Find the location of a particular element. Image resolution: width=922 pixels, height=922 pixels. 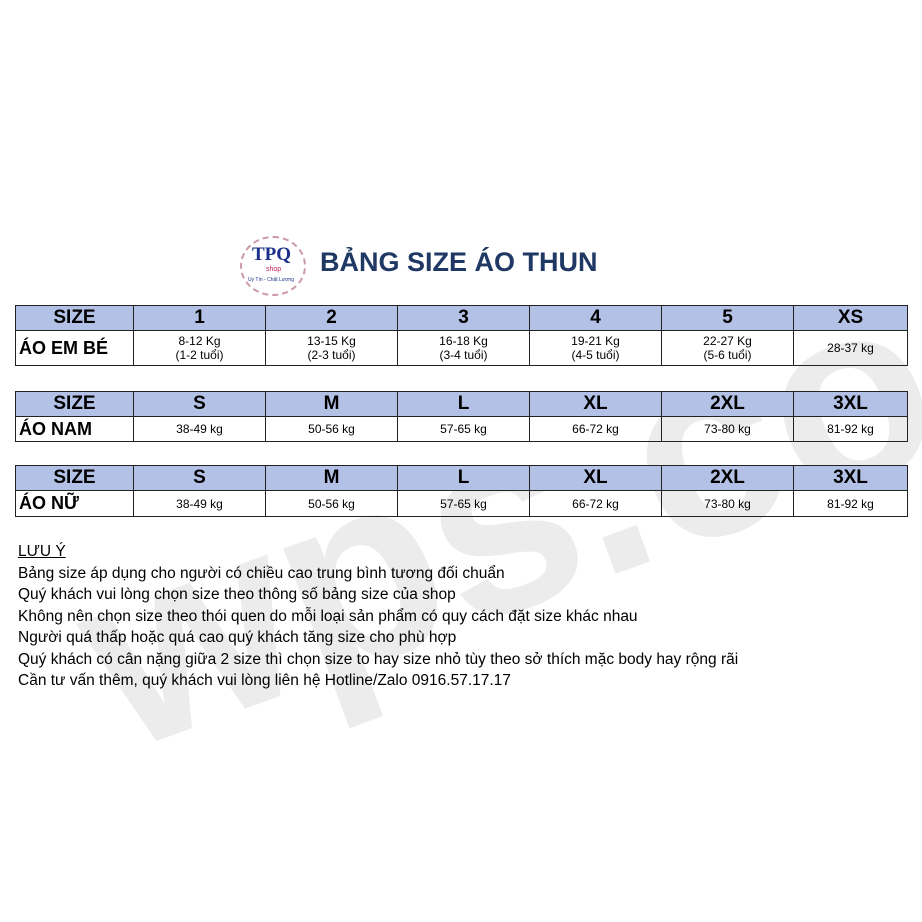

cell-line: (3-4 tuổi) is located at coordinates (463, 355).